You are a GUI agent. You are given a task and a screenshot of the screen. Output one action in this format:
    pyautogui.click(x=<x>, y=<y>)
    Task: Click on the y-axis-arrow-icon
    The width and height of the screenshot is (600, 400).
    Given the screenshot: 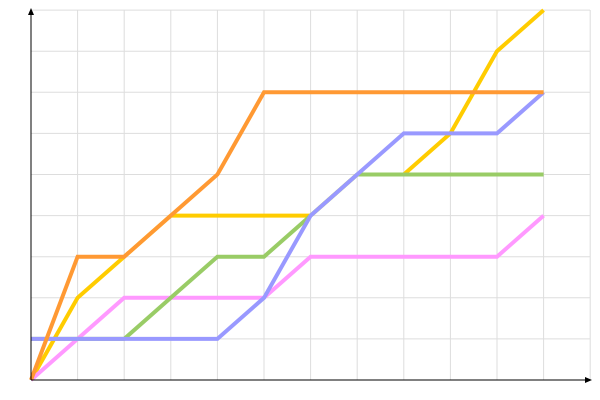 What is the action you would take?
    pyautogui.click(x=31, y=11)
    